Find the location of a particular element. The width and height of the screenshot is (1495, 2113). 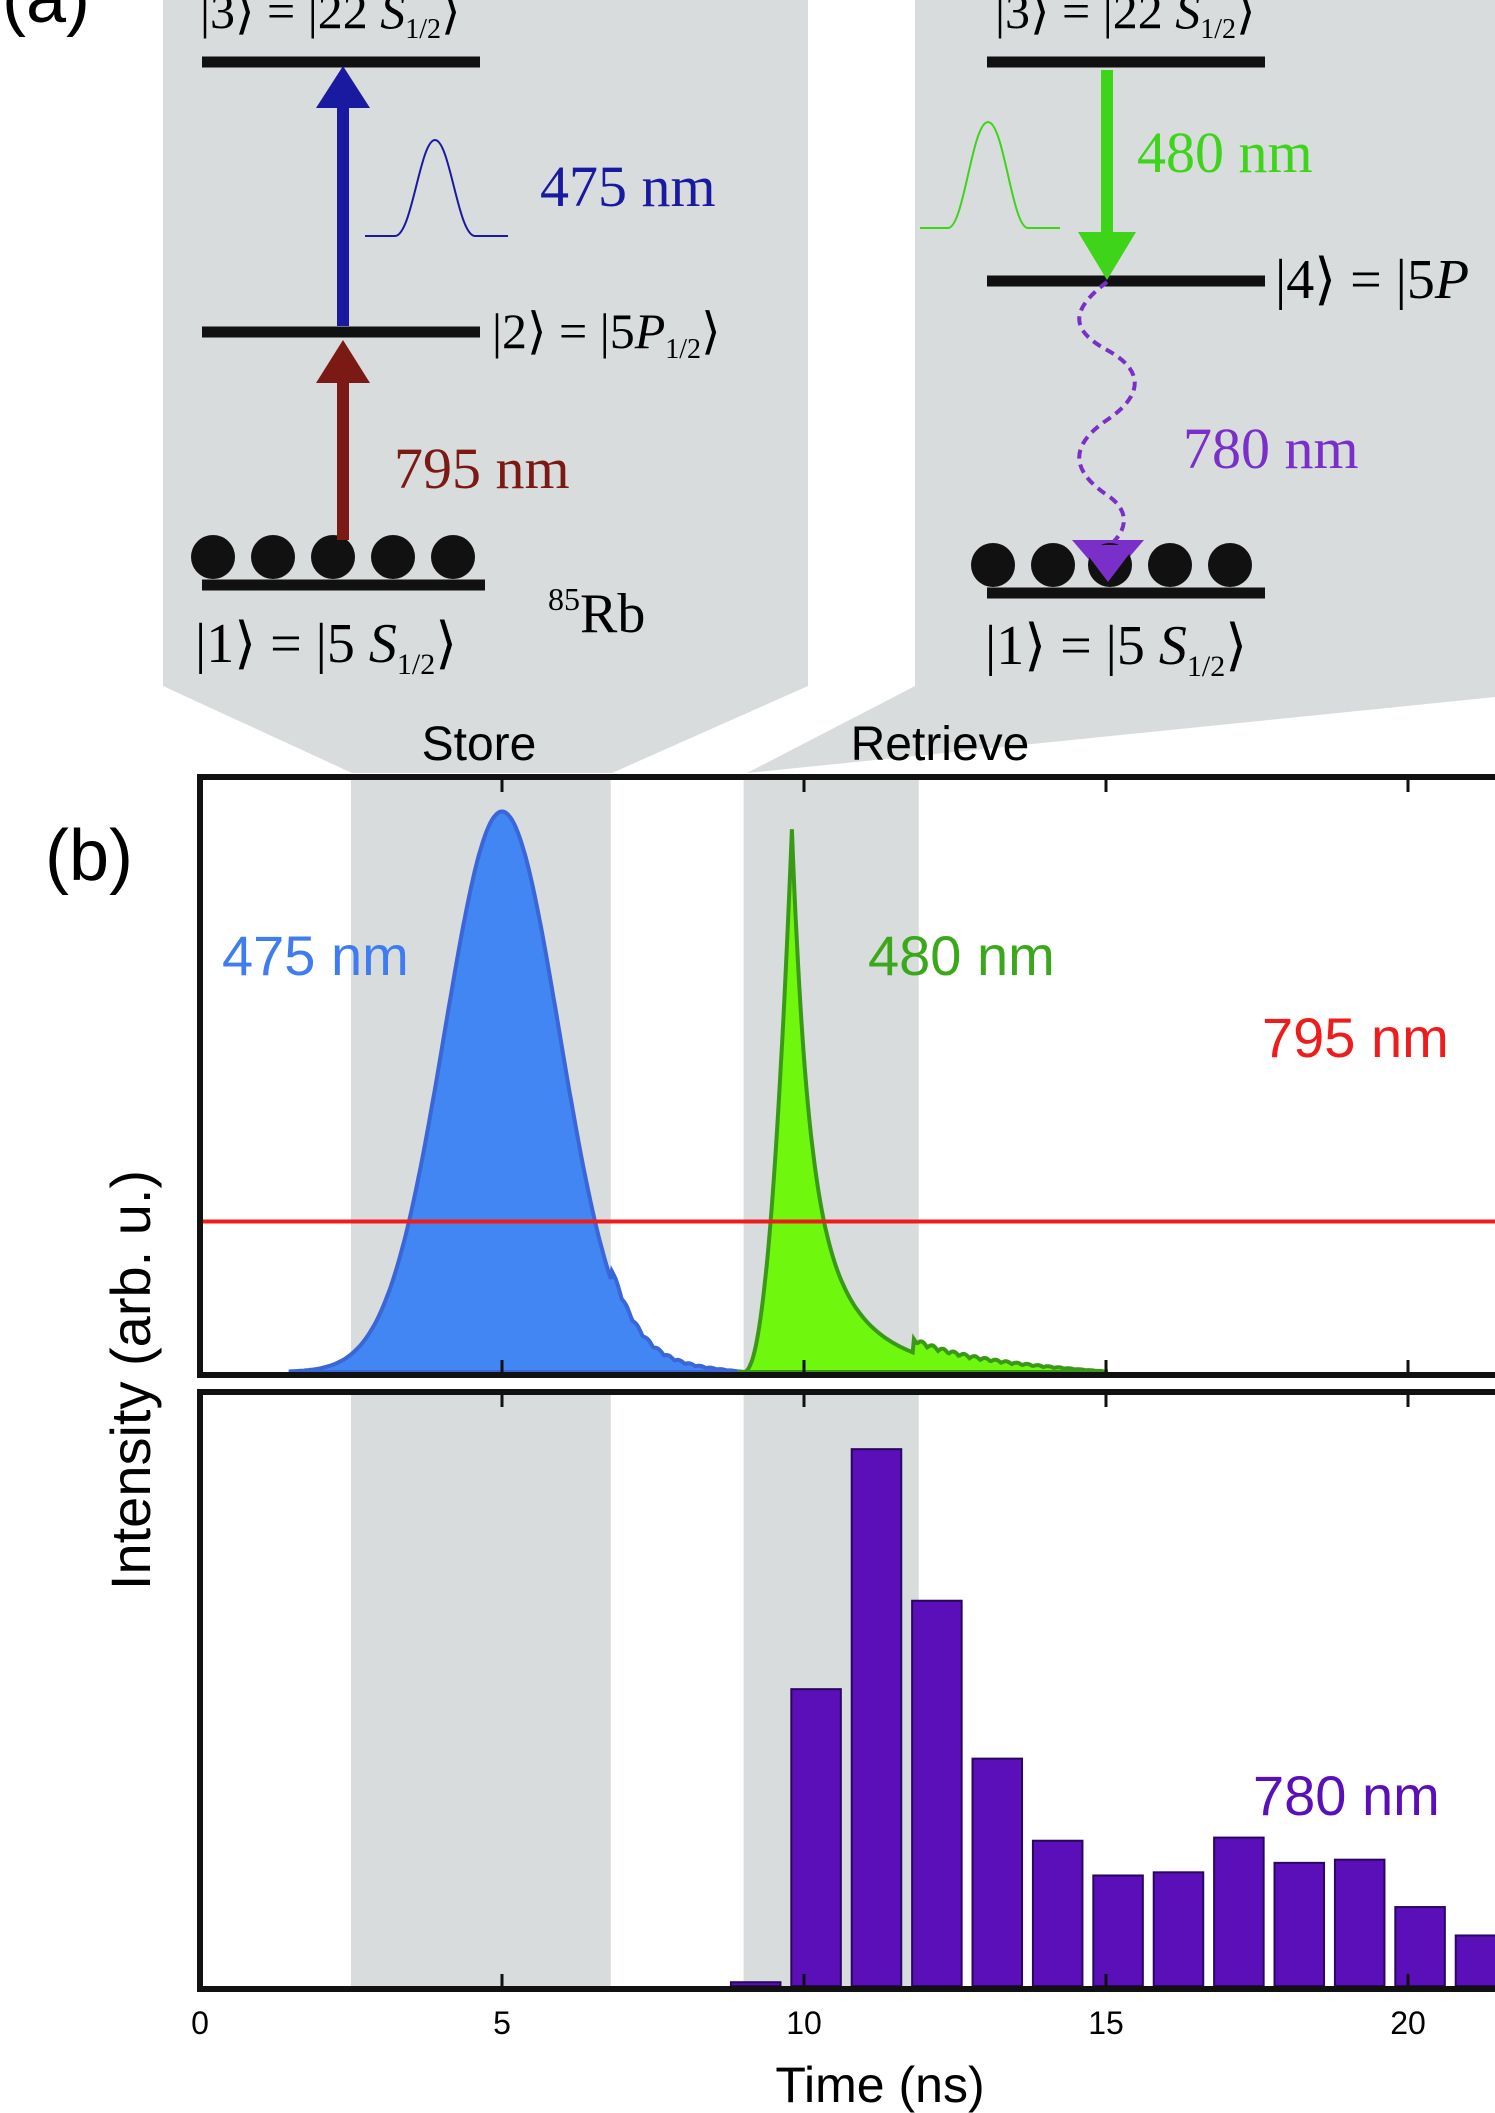

retrieve-level-1-label: |1⟩ = |5 S1/2⟩ is located at coordinates (1116, 649).